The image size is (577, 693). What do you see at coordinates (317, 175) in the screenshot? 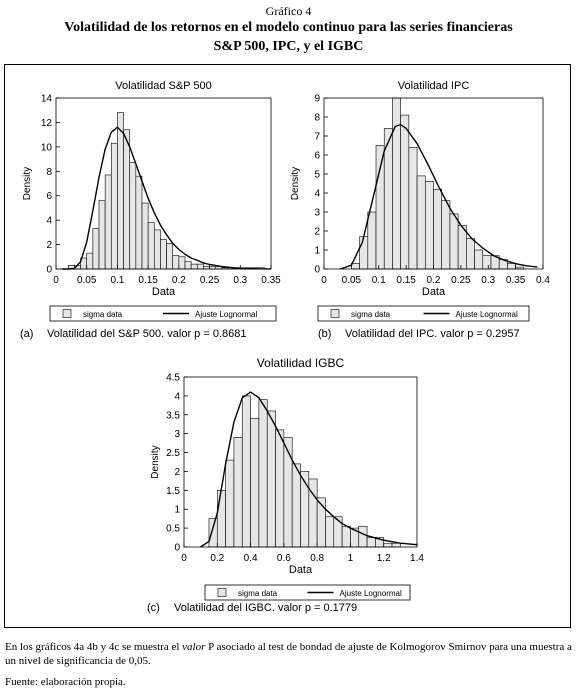
I see `y-tick-label: 5` at bounding box center [317, 175].